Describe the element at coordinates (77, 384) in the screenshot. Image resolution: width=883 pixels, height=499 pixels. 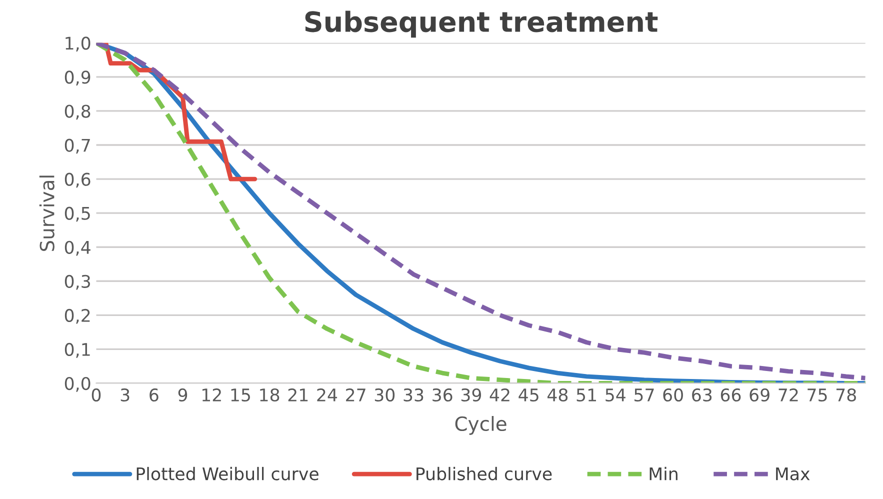
I see `y-tick-label: 0,0` at that location.